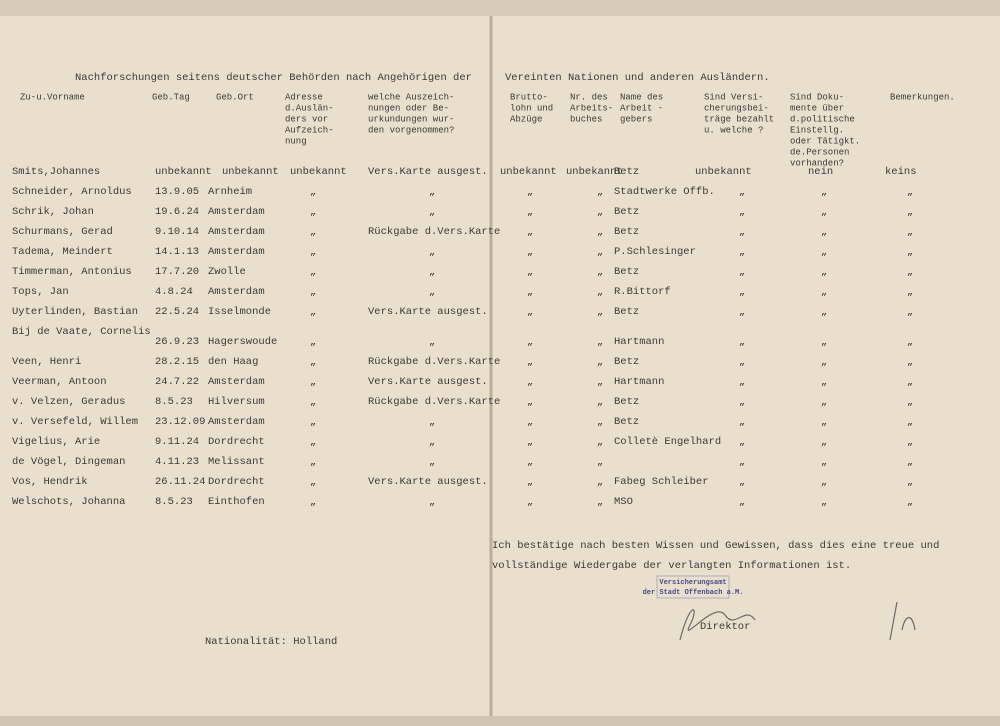  I want to click on table-cell: den Haag, so click(233, 362).